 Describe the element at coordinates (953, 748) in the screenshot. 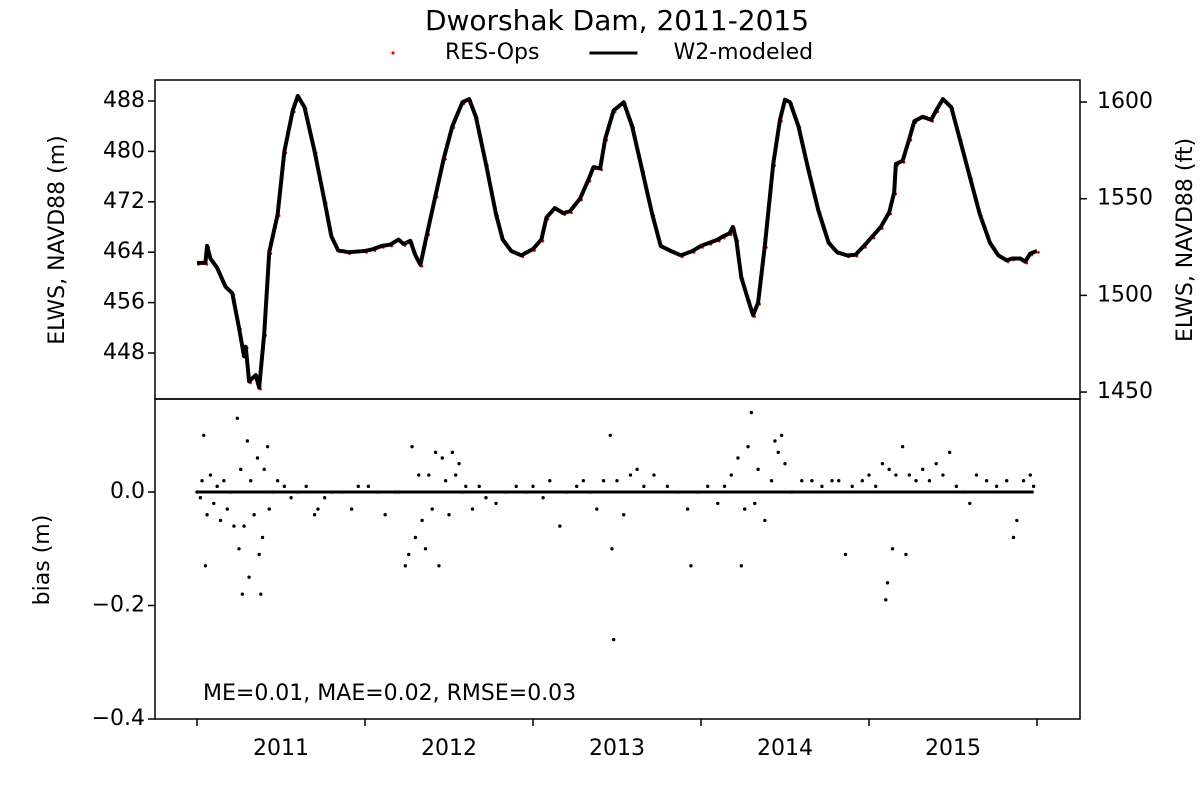

I see `x-tick-label: 2015` at that location.